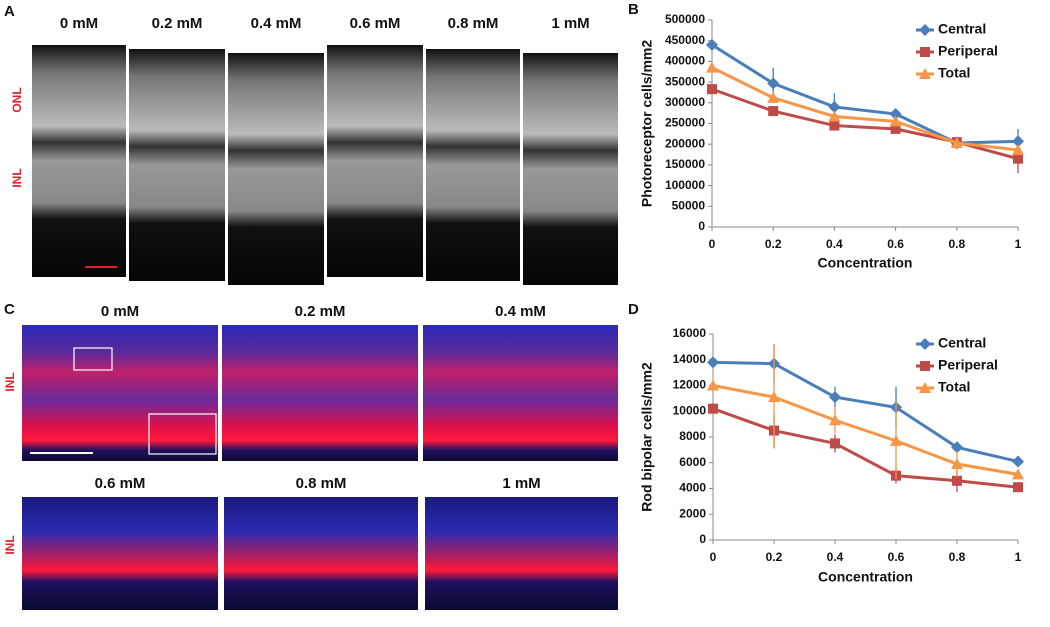  I want to click on y-tick-label: 2000, so click(692, 513).